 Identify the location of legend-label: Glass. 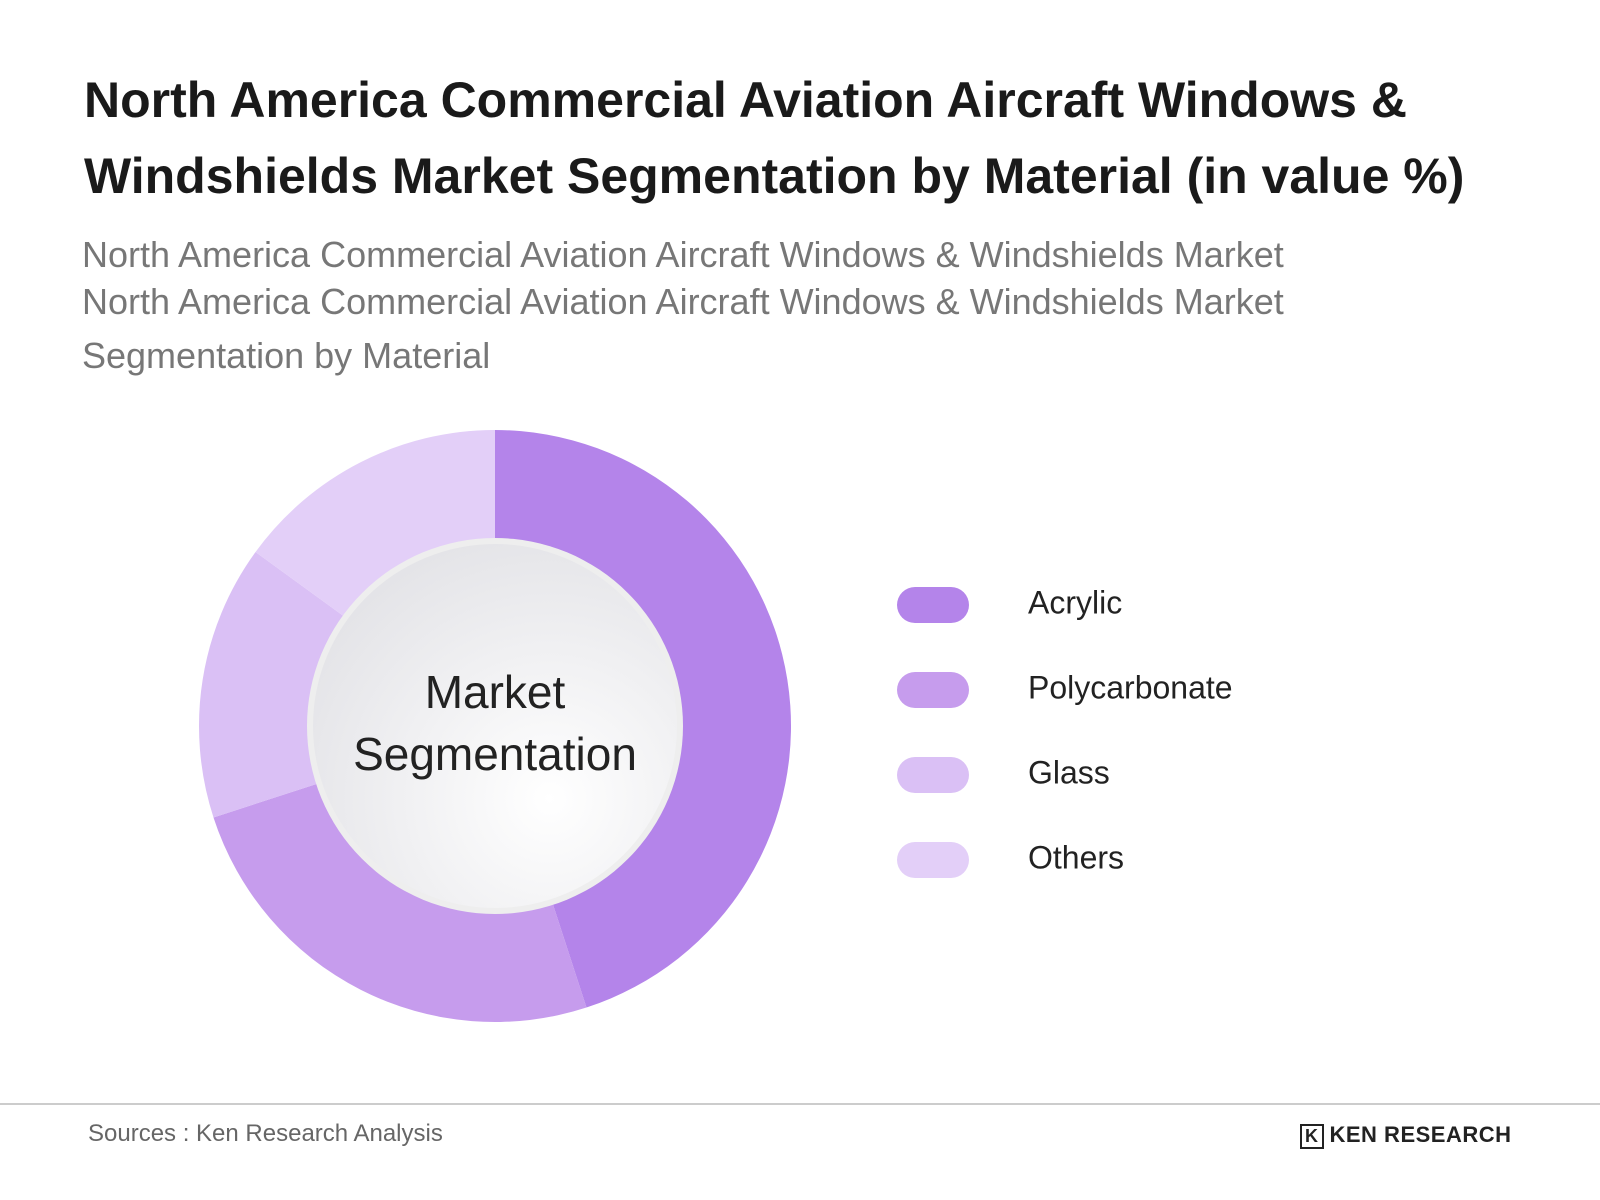
(1069, 772).